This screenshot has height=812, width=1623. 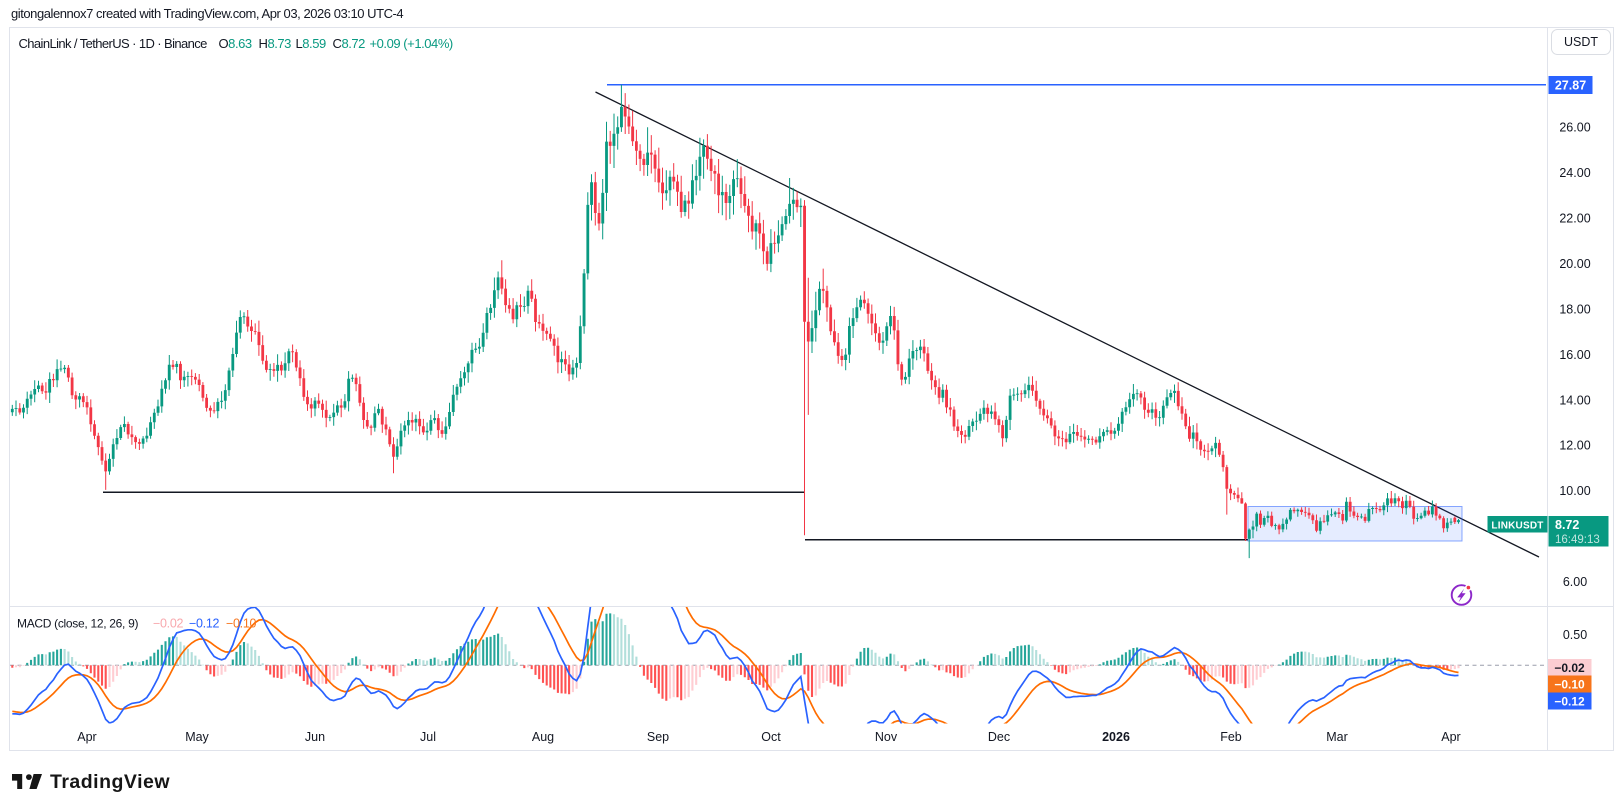 What do you see at coordinates (771, 737) in the screenshot?
I see `svg-text: Oct` at bounding box center [771, 737].